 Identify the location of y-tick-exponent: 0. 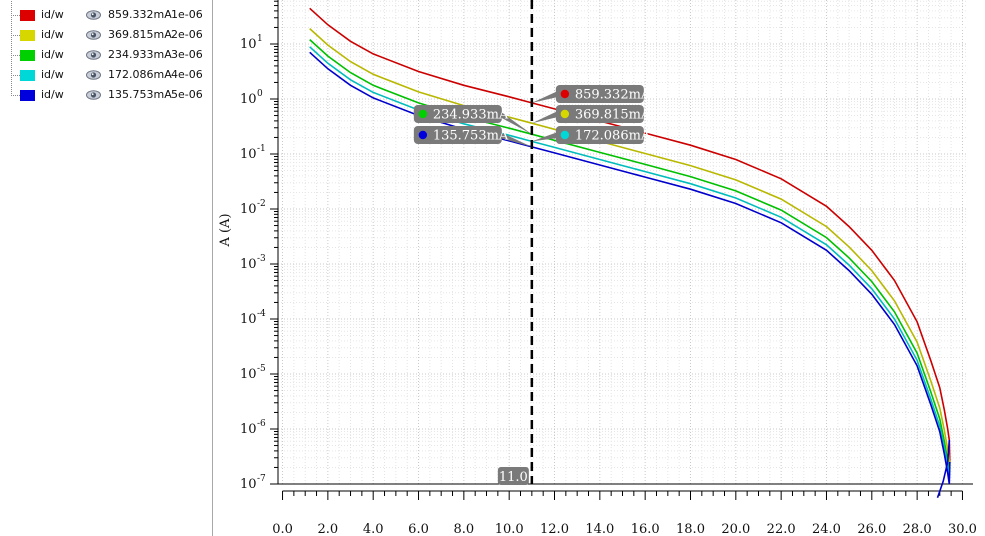
(260, 94).